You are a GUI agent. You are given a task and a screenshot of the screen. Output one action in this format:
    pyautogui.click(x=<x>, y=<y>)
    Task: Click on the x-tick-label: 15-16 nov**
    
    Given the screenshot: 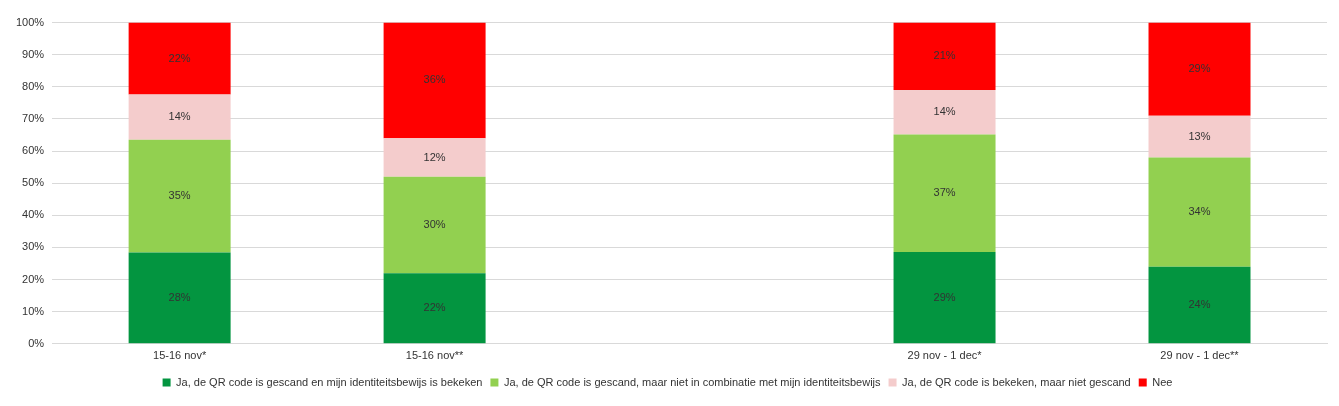 What is the action you would take?
    pyautogui.click(x=435, y=355)
    